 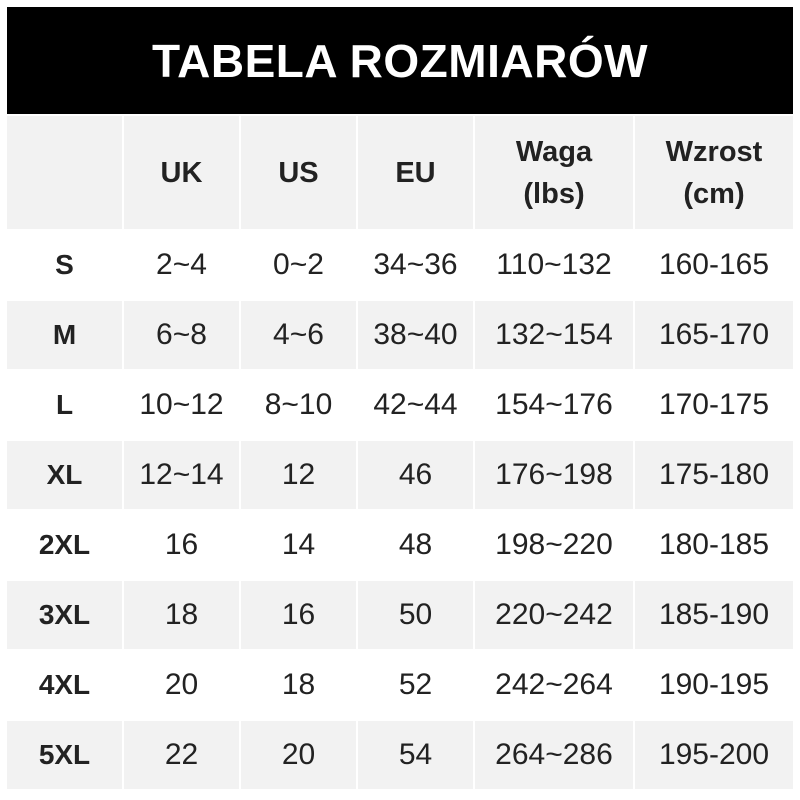 I want to click on size-label: S, so click(x=64, y=265).